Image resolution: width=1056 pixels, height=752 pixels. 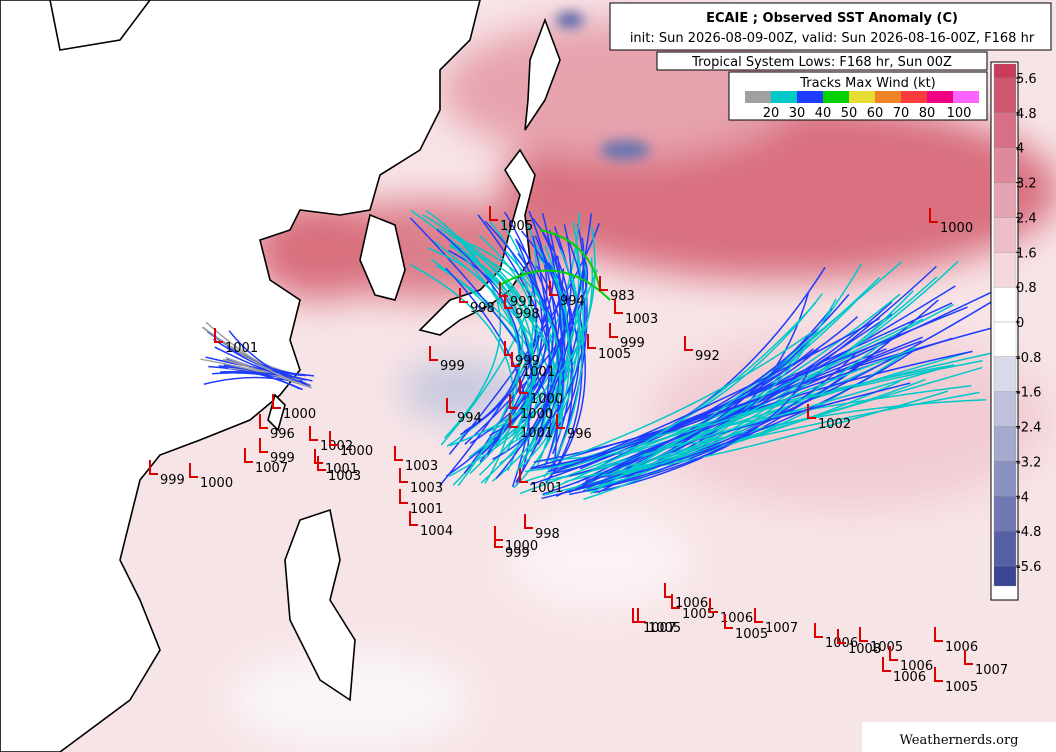 I want to click on colorbar-tick-label: 1.6, so click(x=1026, y=253).